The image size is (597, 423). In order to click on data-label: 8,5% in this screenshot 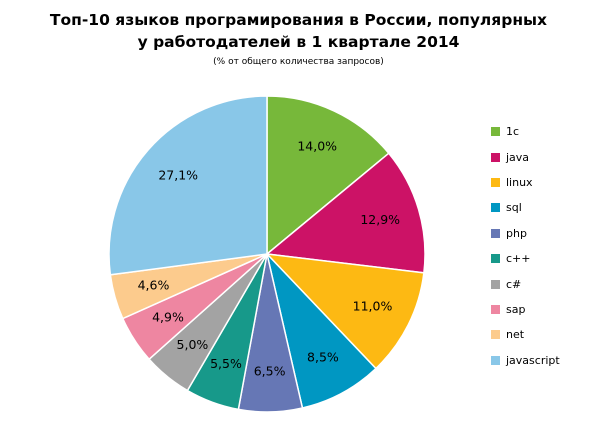, I will do `click(323, 356)`.